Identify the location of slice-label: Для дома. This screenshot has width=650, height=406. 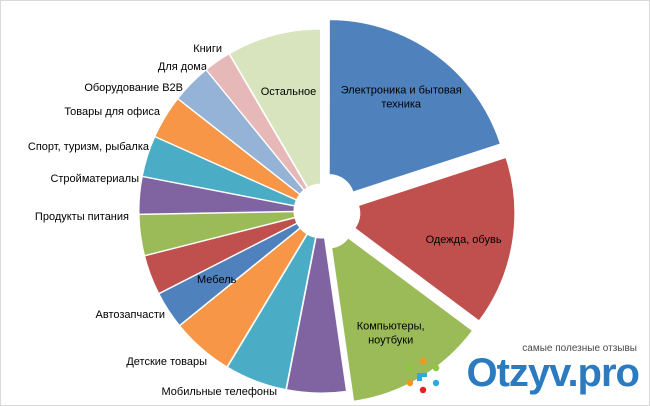
(183, 67).